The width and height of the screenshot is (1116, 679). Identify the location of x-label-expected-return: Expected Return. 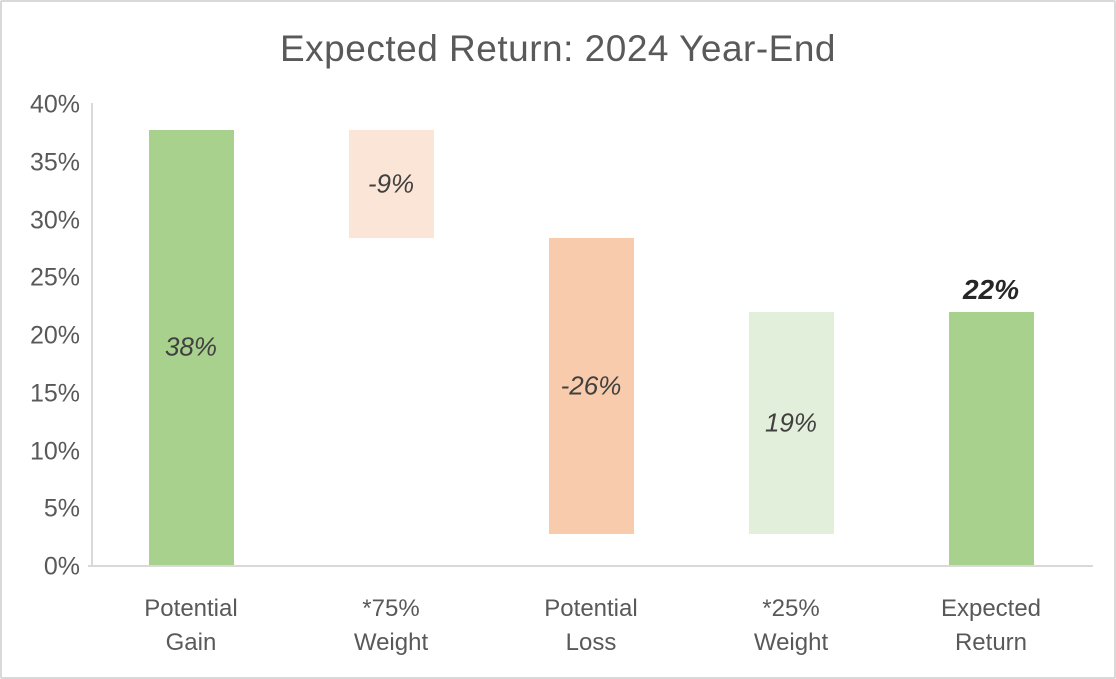
(991, 625).